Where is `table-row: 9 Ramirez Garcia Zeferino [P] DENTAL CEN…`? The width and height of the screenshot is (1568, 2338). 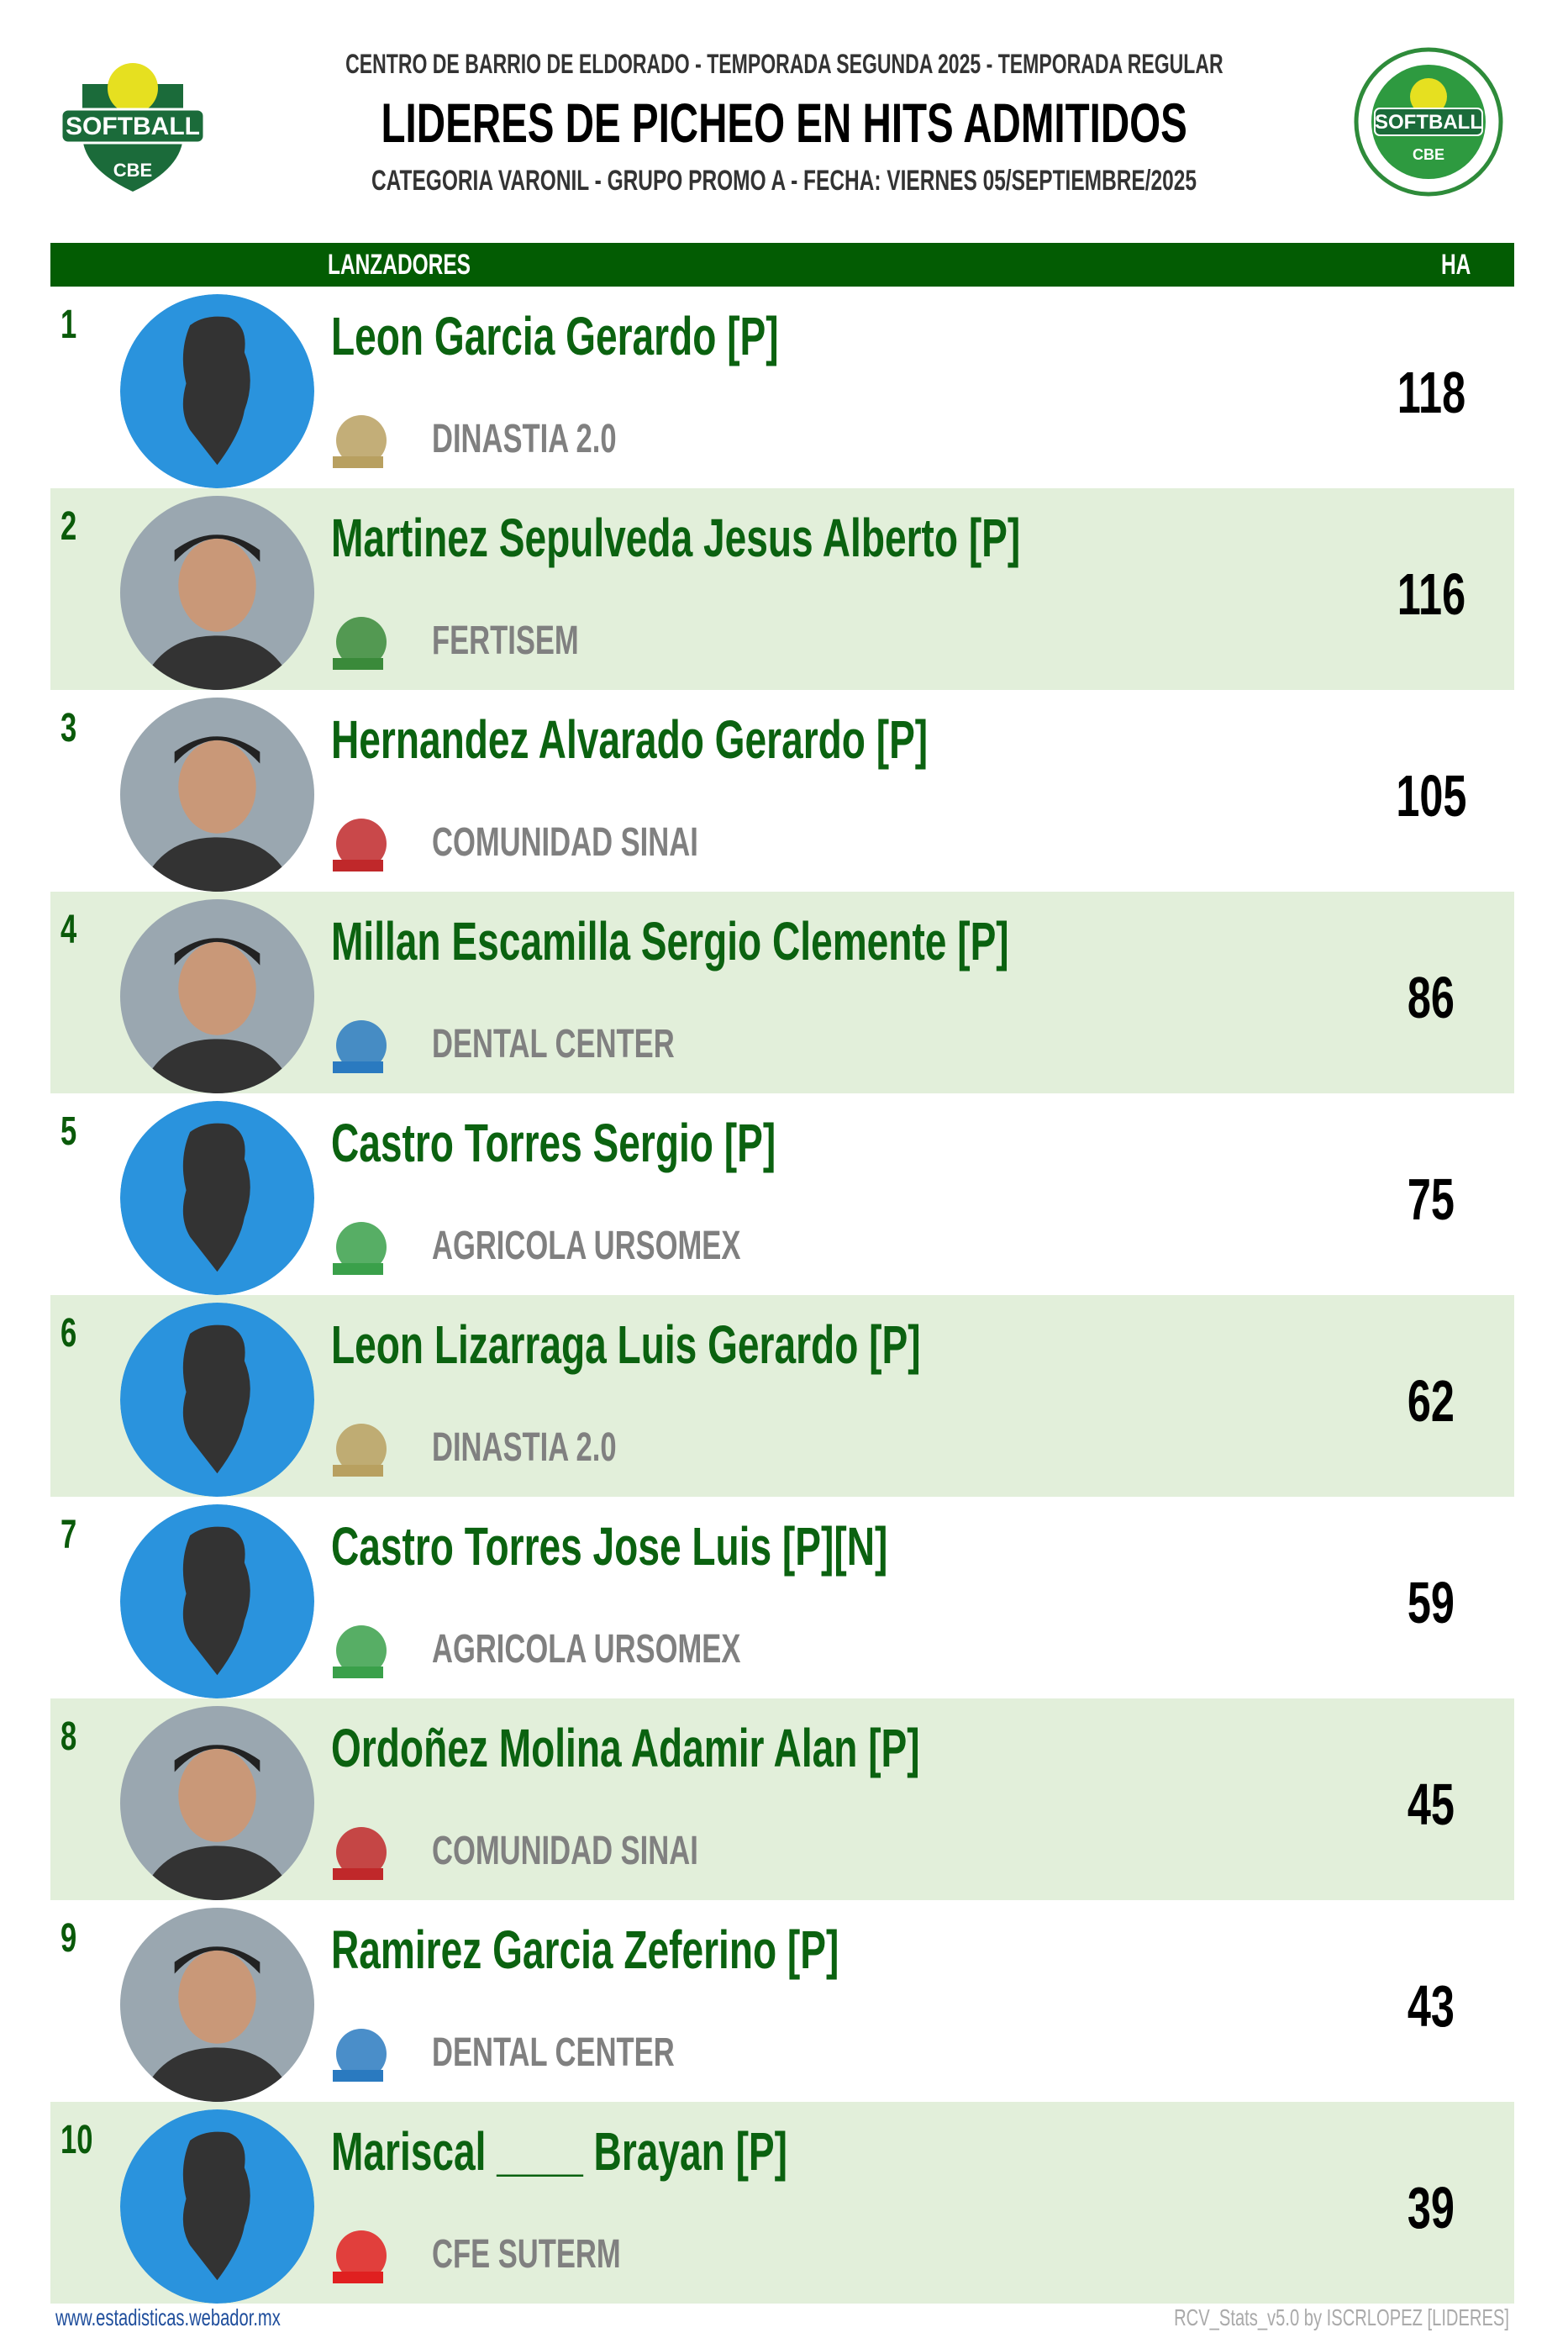
table-row: 9 Ramirez Garcia Zeferino [P] DENTAL CEN… is located at coordinates (782, 2001).